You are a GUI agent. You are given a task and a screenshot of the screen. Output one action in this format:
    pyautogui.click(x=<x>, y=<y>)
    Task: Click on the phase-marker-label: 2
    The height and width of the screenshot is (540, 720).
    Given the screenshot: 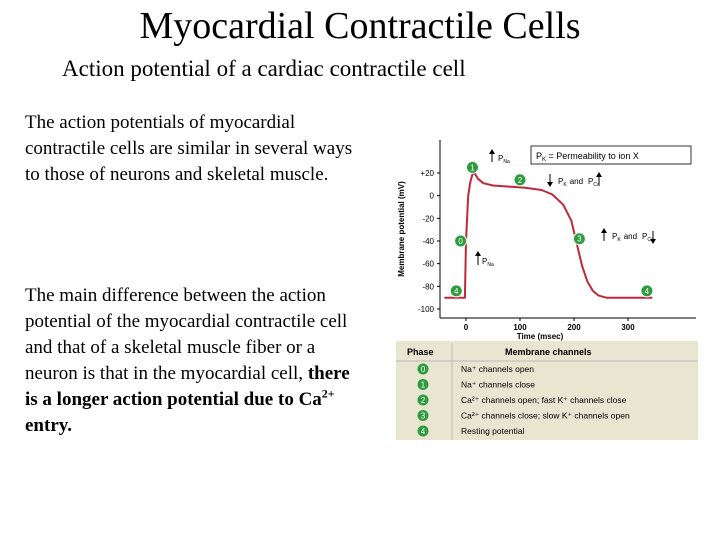 What is the action you would take?
    pyautogui.click(x=520, y=180)
    